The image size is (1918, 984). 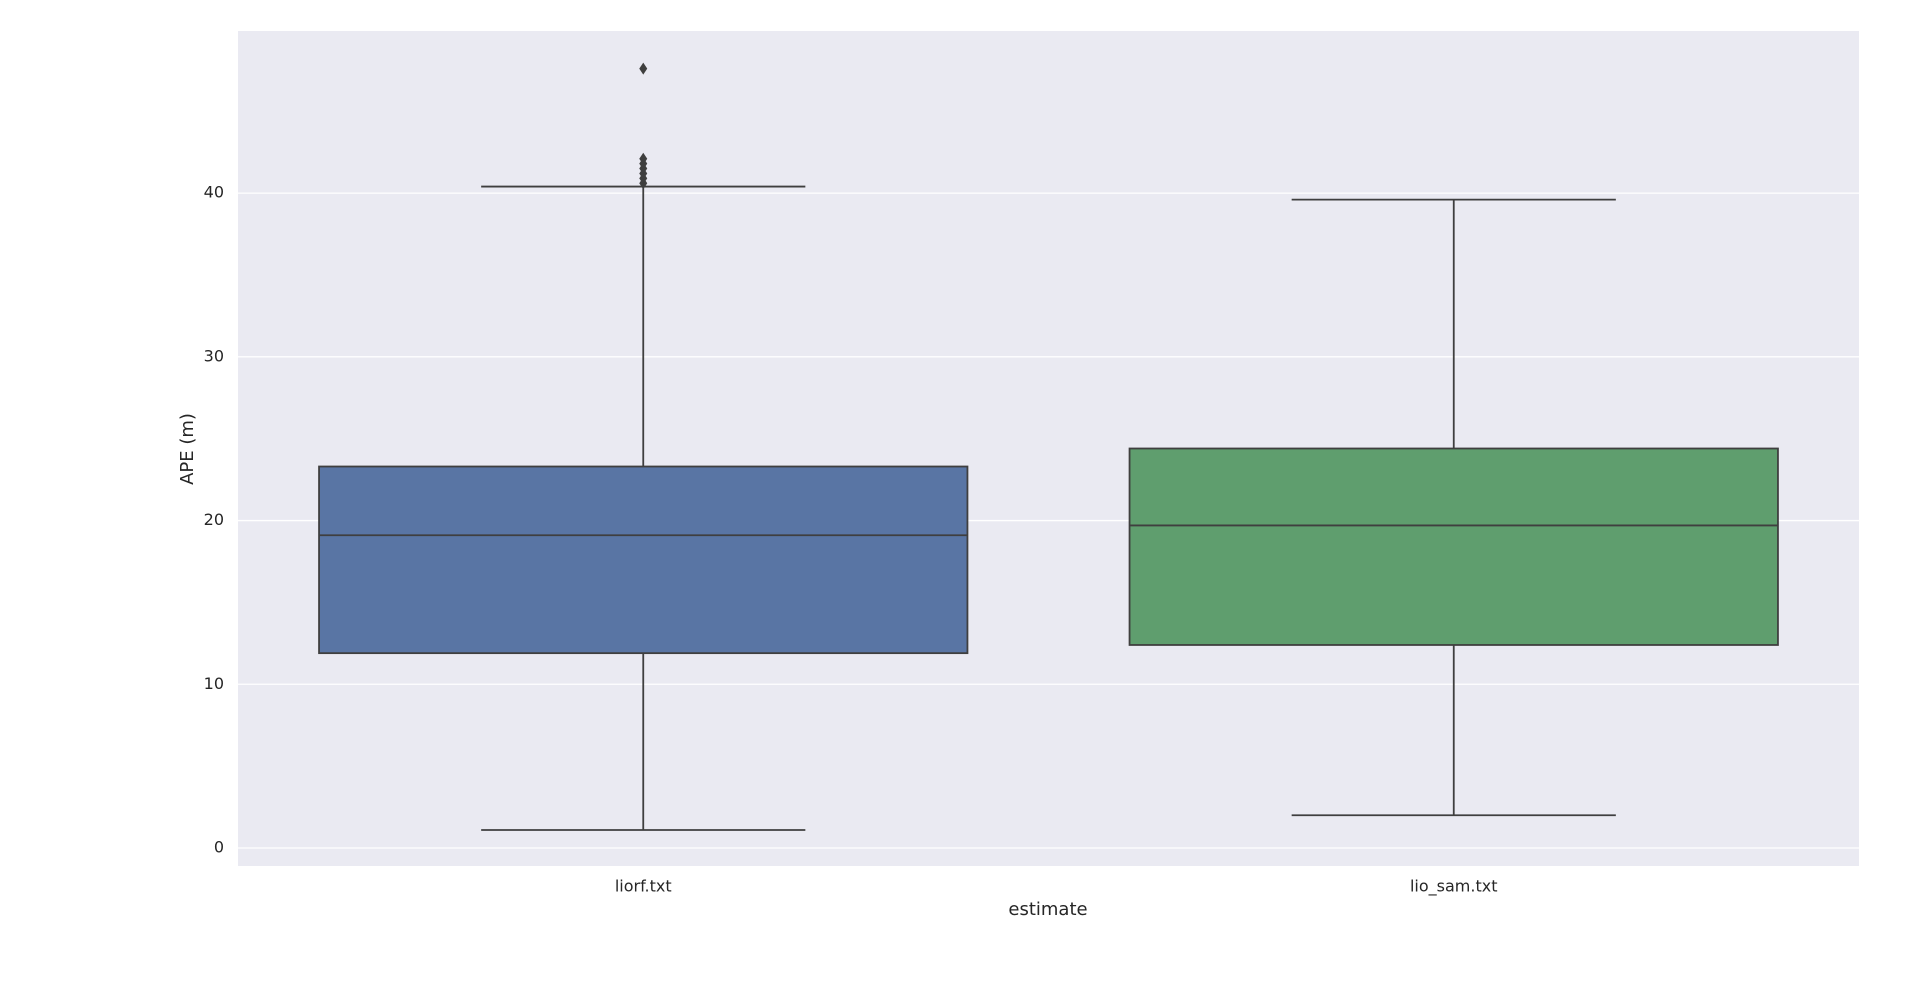 What do you see at coordinates (1047, 909) in the screenshot?
I see `x-axis-label: estimate` at bounding box center [1047, 909].